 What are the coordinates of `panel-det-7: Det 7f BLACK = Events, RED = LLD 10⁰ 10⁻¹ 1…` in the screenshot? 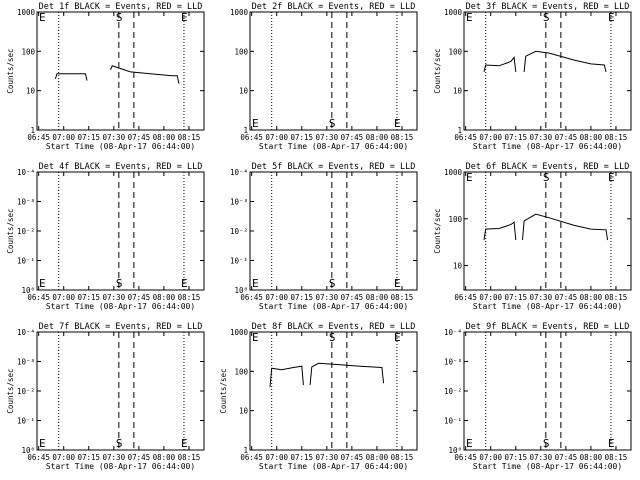 It's located at (105, 396).